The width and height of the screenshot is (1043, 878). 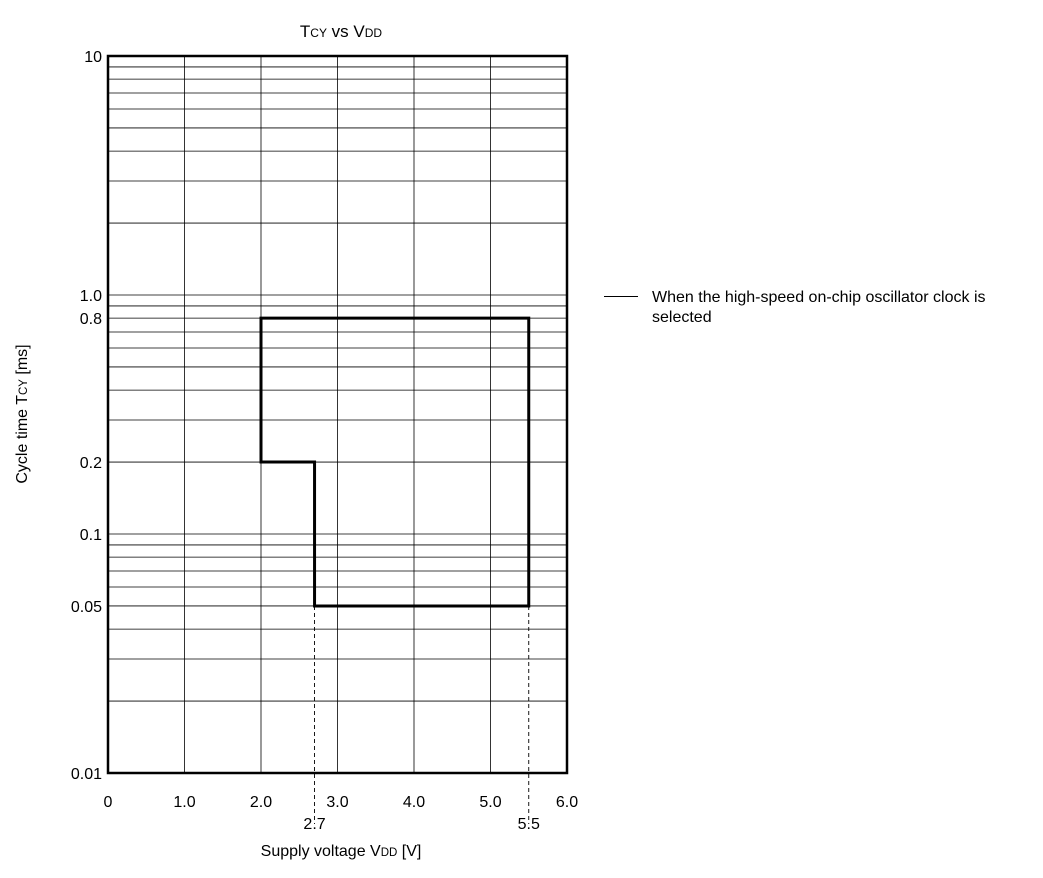 I want to click on y-tick-label-0-8: 0.8, so click(x=91, y=319).